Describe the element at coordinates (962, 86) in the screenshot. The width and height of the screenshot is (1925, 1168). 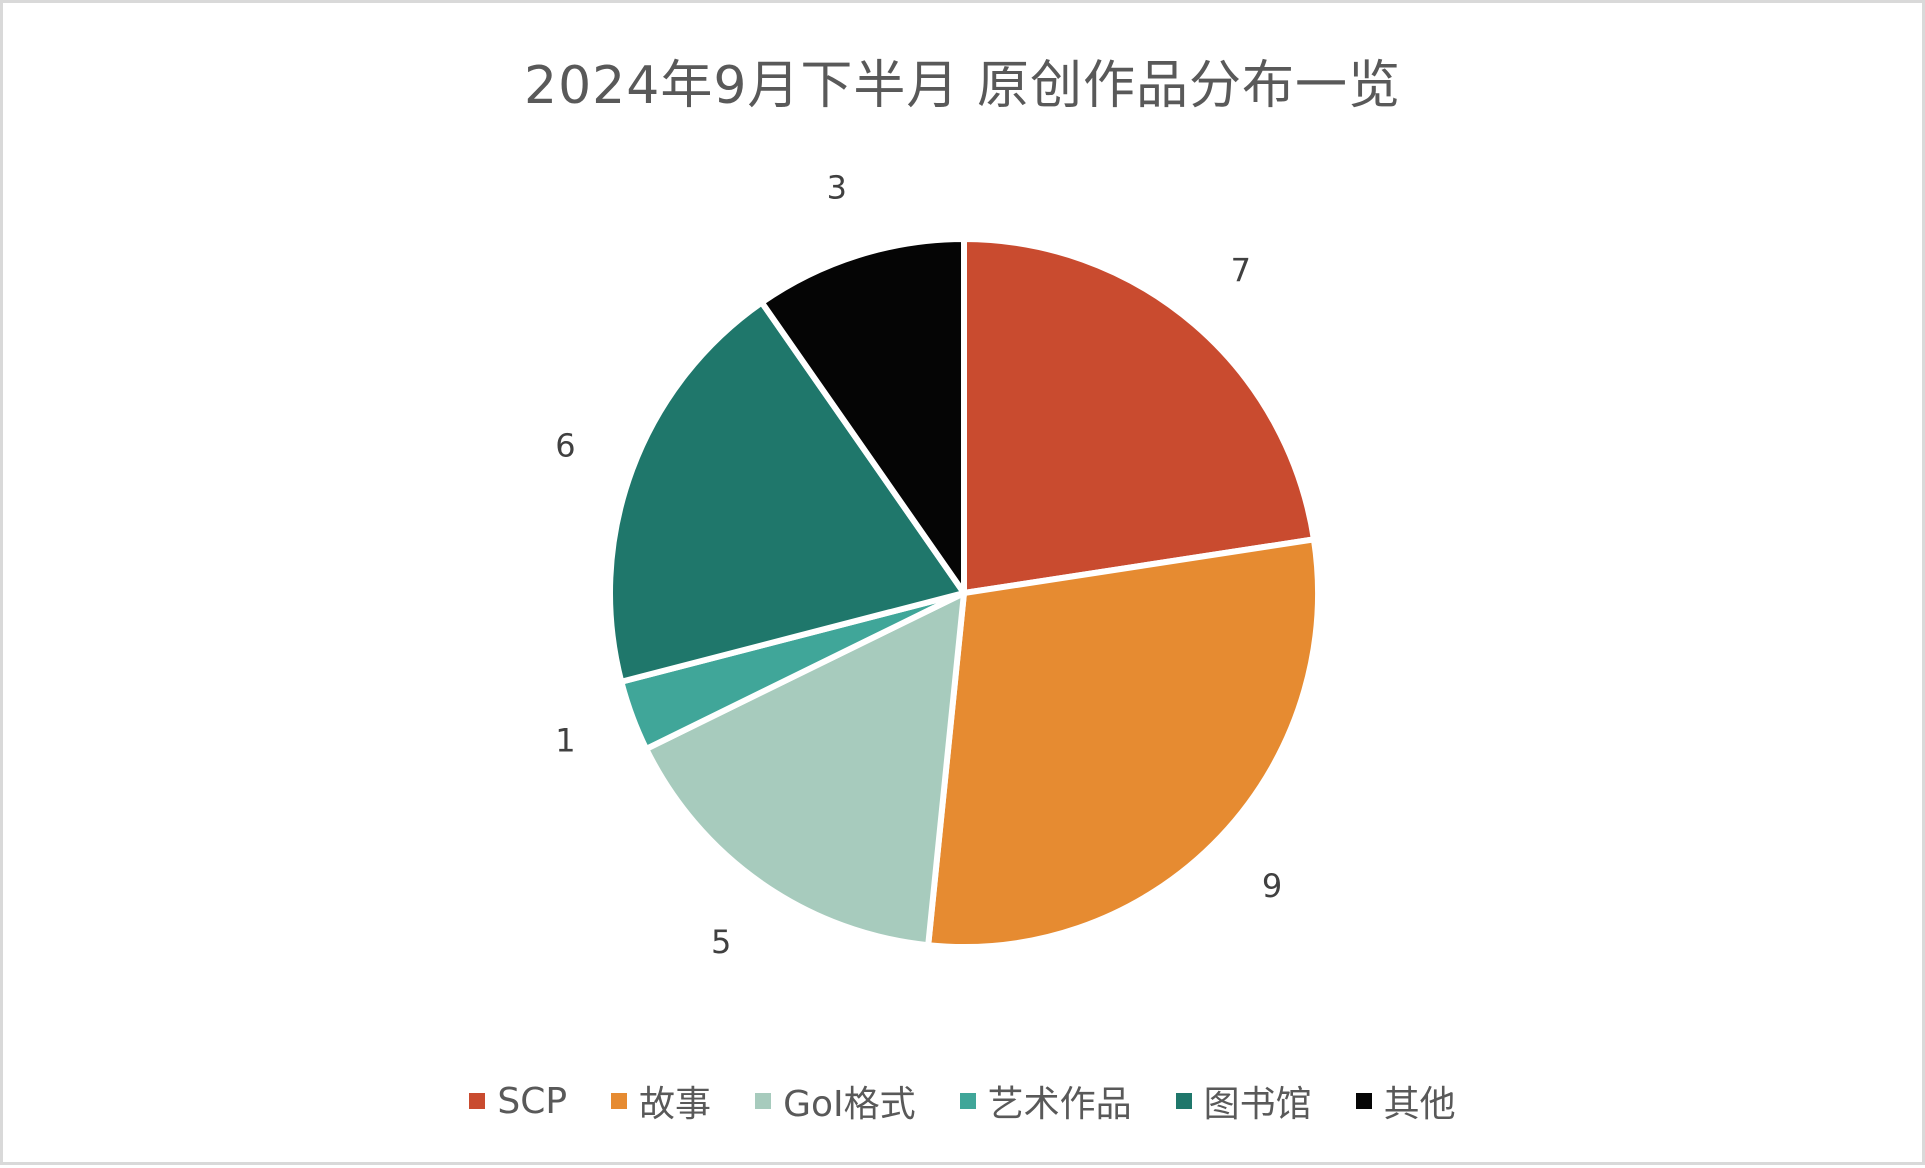
I see `chart-title: 2024年9月下半月 原创作品分布一览` at that location.